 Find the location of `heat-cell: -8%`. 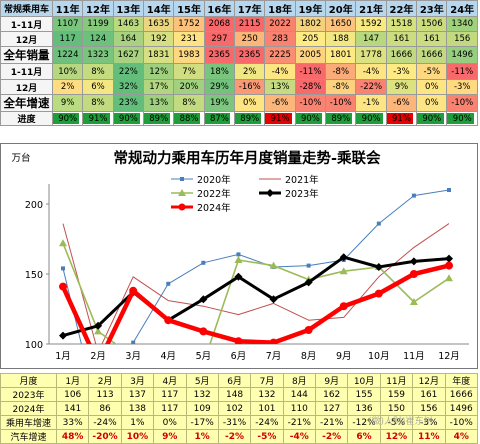

heat-cell: -8% is located at coordinates (341, 71).